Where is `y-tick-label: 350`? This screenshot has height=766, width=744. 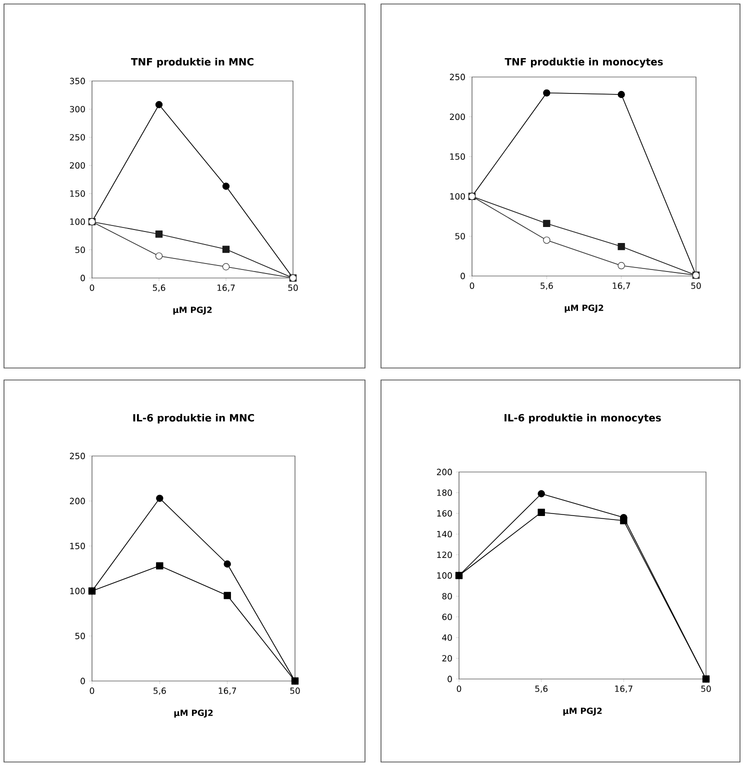 y-tick-label: 350 is located at coordinates (77, 81).